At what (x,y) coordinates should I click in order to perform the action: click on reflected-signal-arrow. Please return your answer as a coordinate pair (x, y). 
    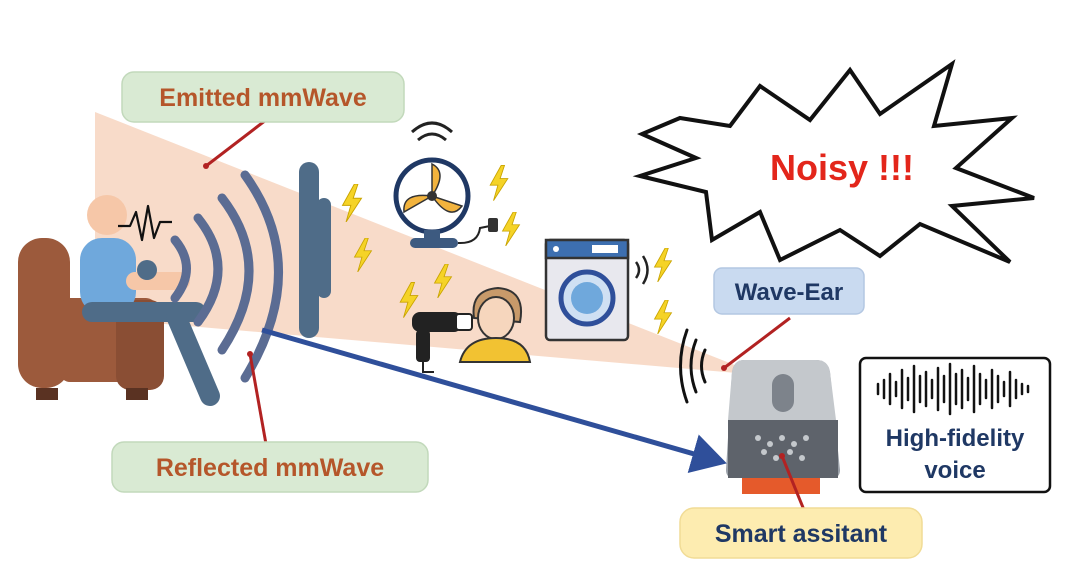
    Looking at the image, I should click on (494, 400).